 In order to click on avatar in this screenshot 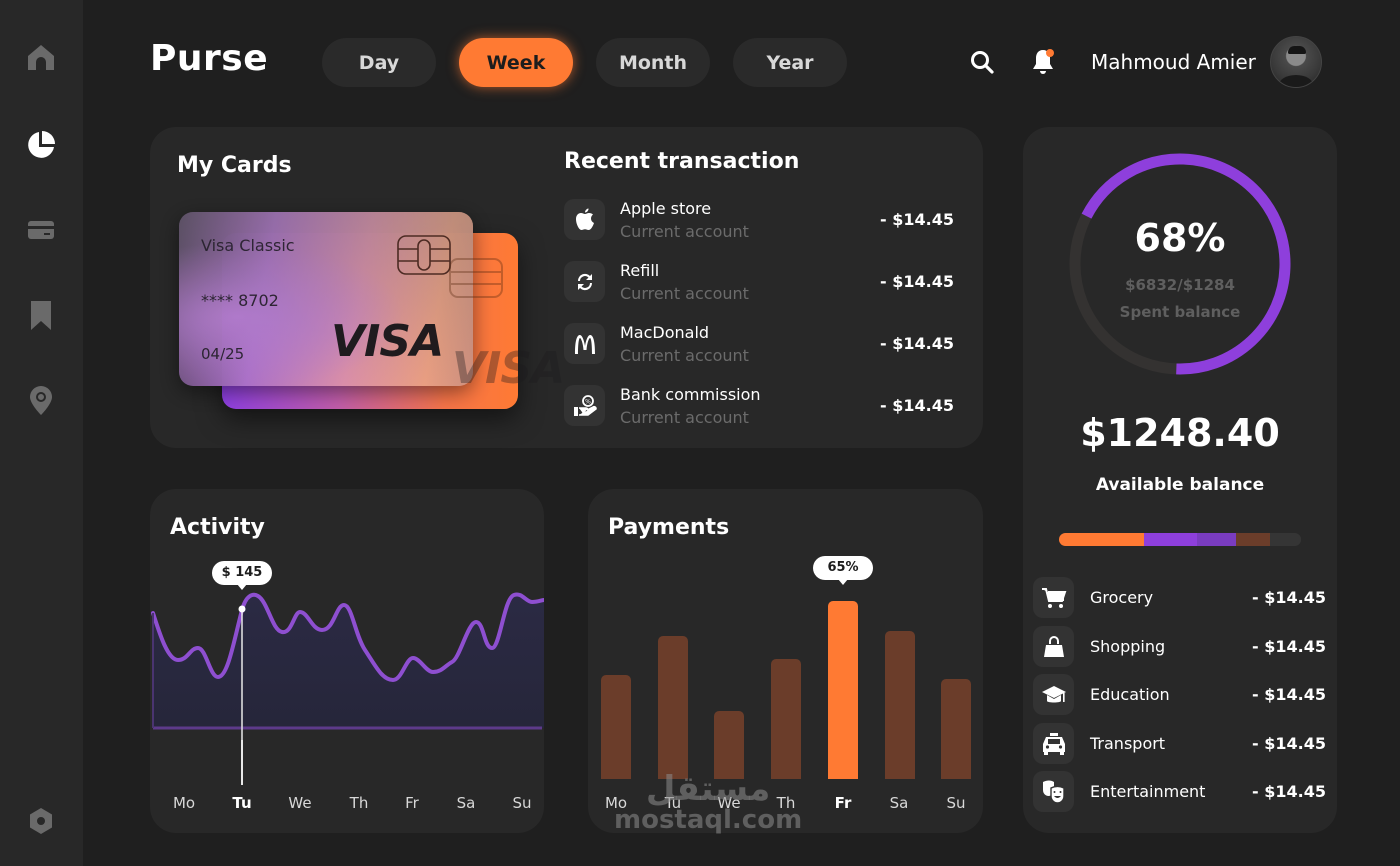, I will do `click(1295, 62)`.